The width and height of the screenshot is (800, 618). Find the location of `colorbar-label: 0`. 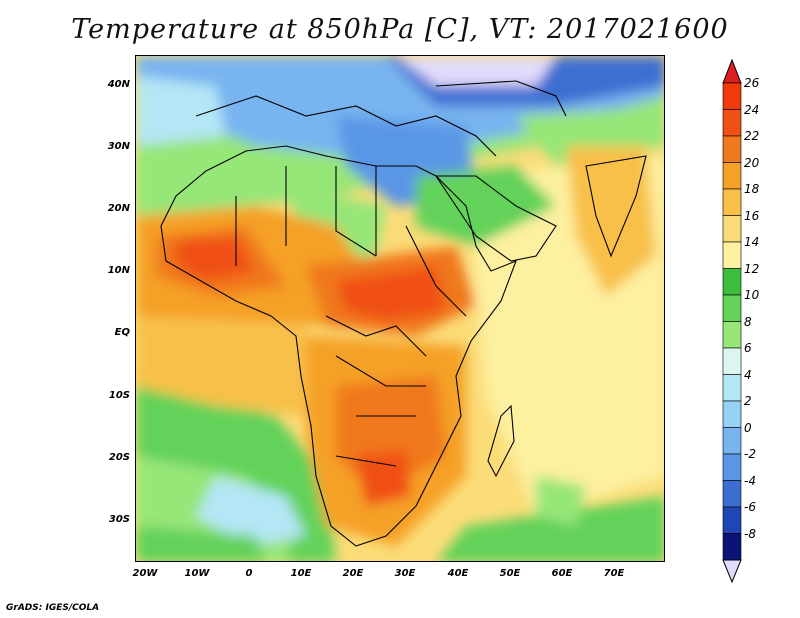

colorbar-label: 0 is located at coordinates (748, 427).